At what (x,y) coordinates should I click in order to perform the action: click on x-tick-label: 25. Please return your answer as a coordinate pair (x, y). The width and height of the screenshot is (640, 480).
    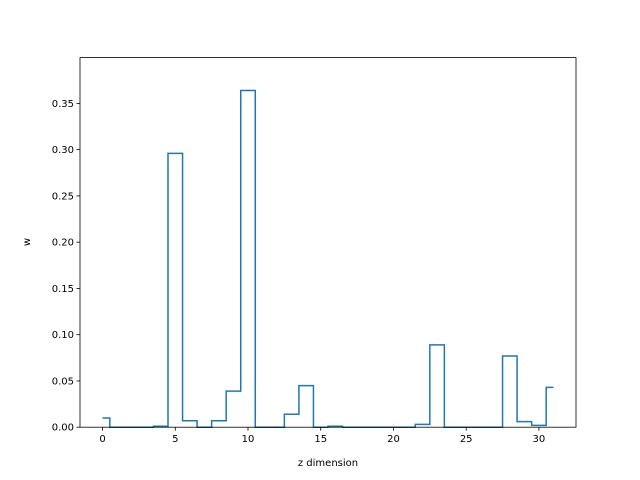
    Looking at the image, I should click on (466, 439).